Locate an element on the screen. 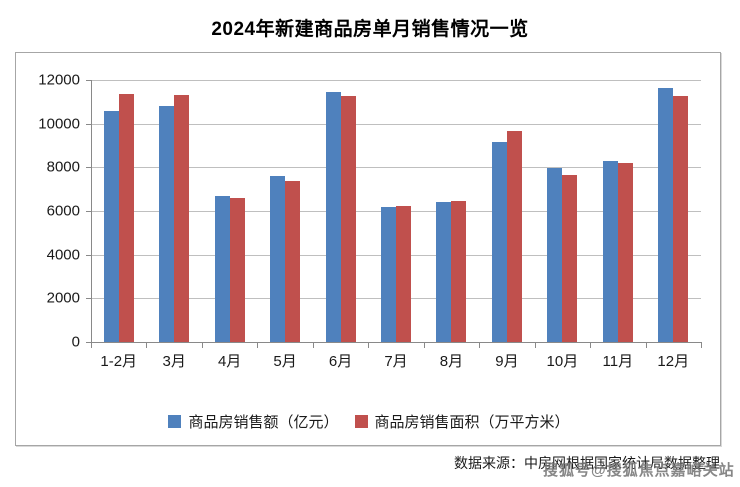 The height and width of the screenshot is (487, 740). legend-label: 商品房销售面积（万平方米） is located at coordinates (472, 422).